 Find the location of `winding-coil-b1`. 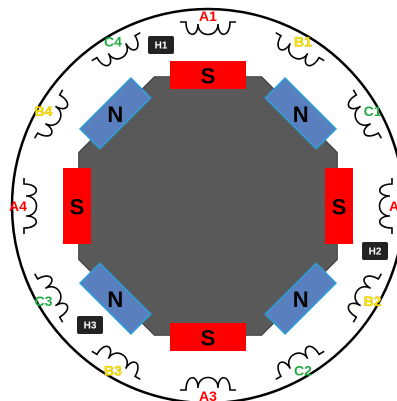

winding-coil-b1 is located at coordinates (300, 49).